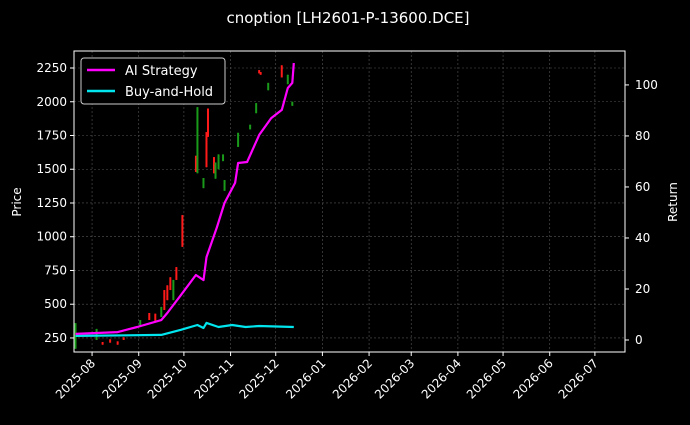  Describe the element at coordinates (161, 71) in the screenshot. I see `legend-label-ai: AI Strategy` at that location.